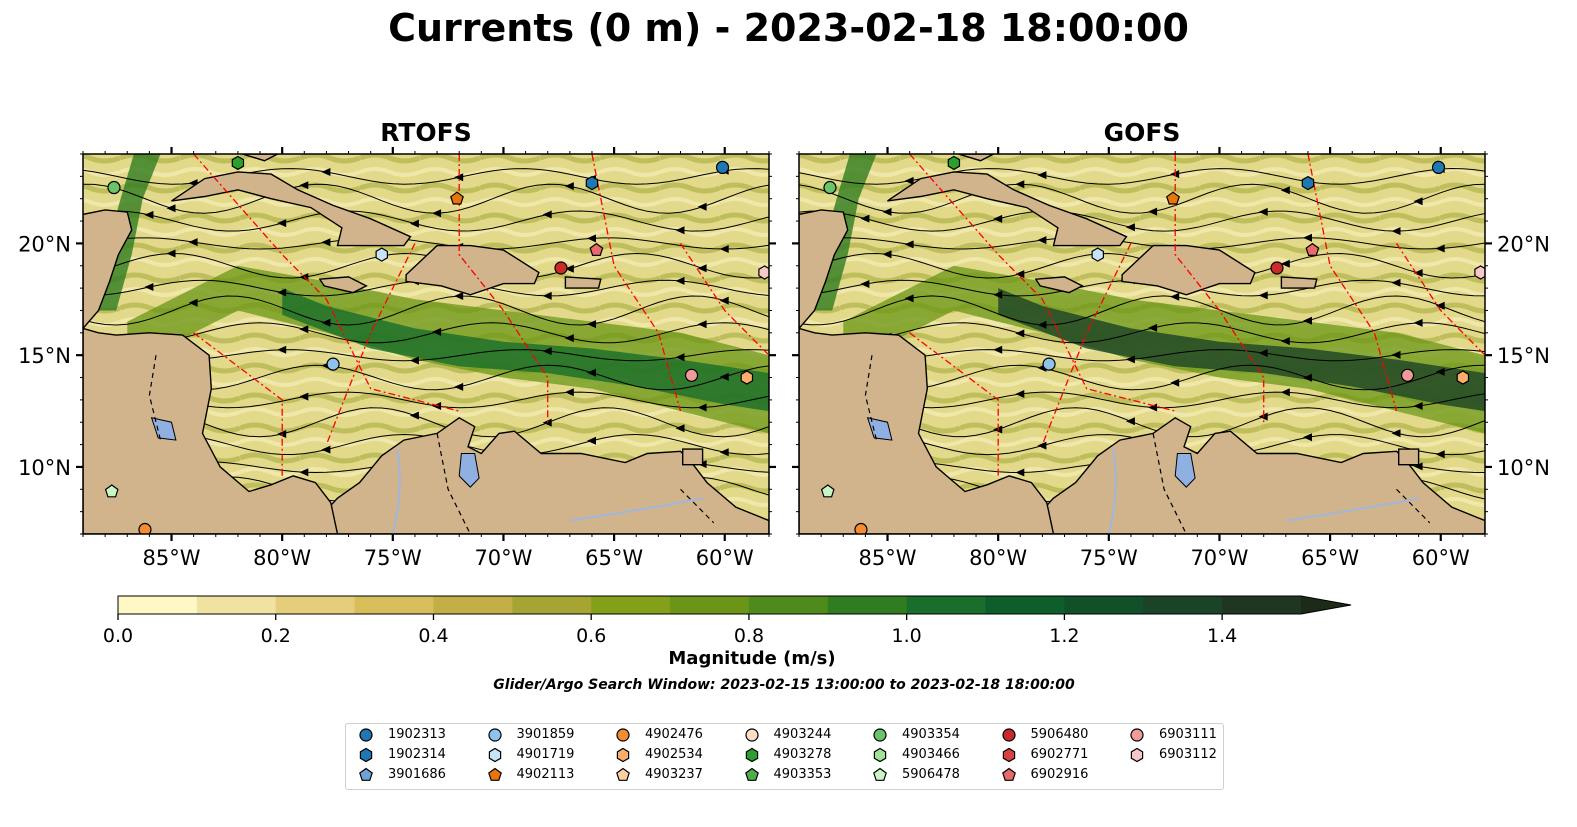 The height and width of the screenshot is (827, 1577). I want to click on lon-tick-label: 75°W, so click(393, 558).